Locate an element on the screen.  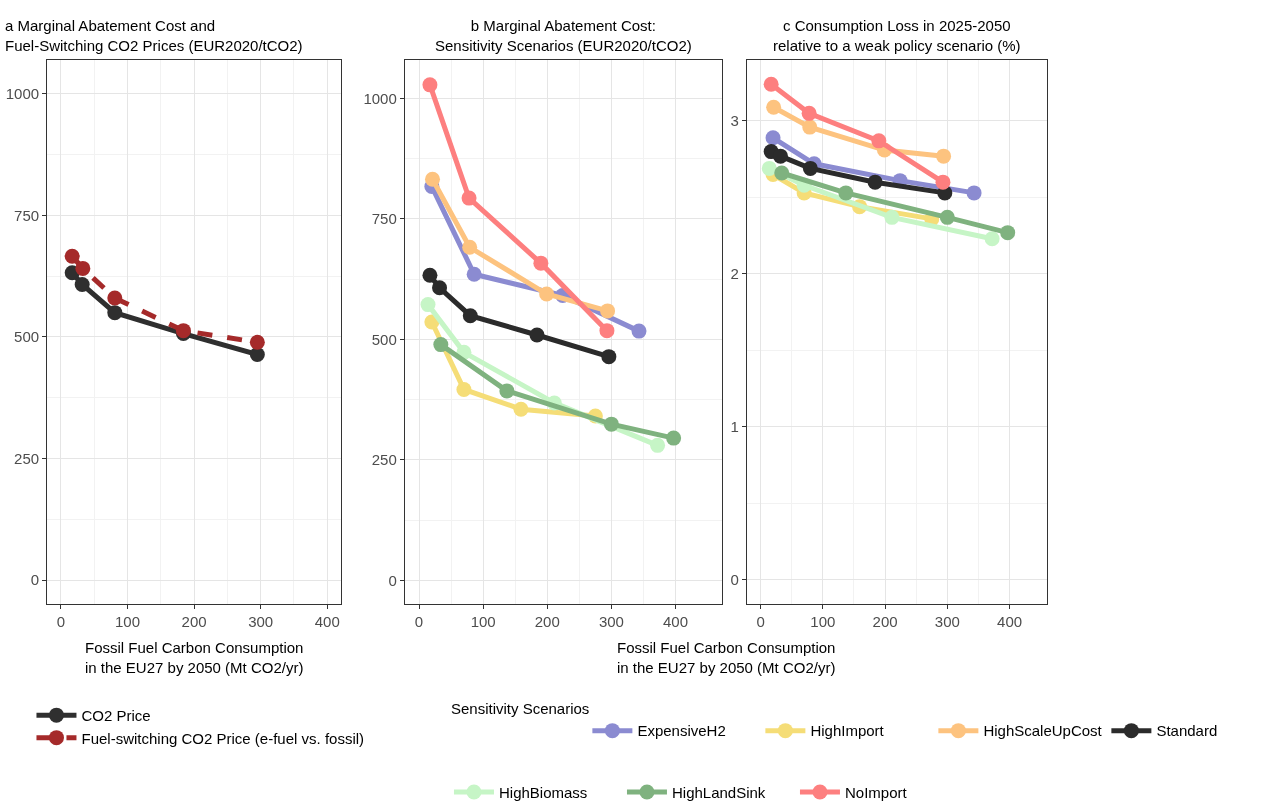
legend-label: Standard is located at coordinates (1187, 731).